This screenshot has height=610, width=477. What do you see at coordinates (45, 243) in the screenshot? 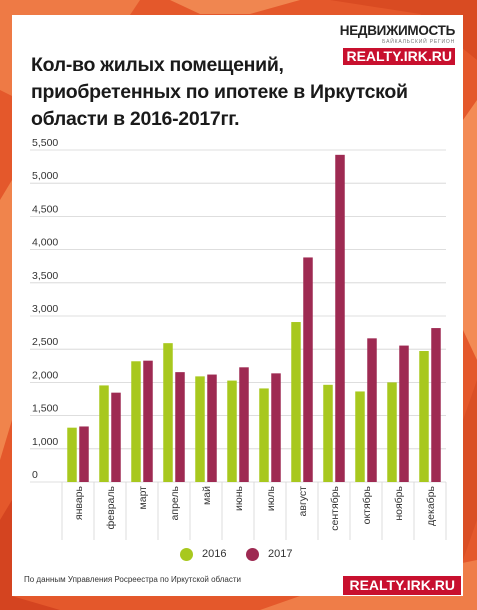
I see `y-tick-label: 4,000` at bounding box center [45, 243].